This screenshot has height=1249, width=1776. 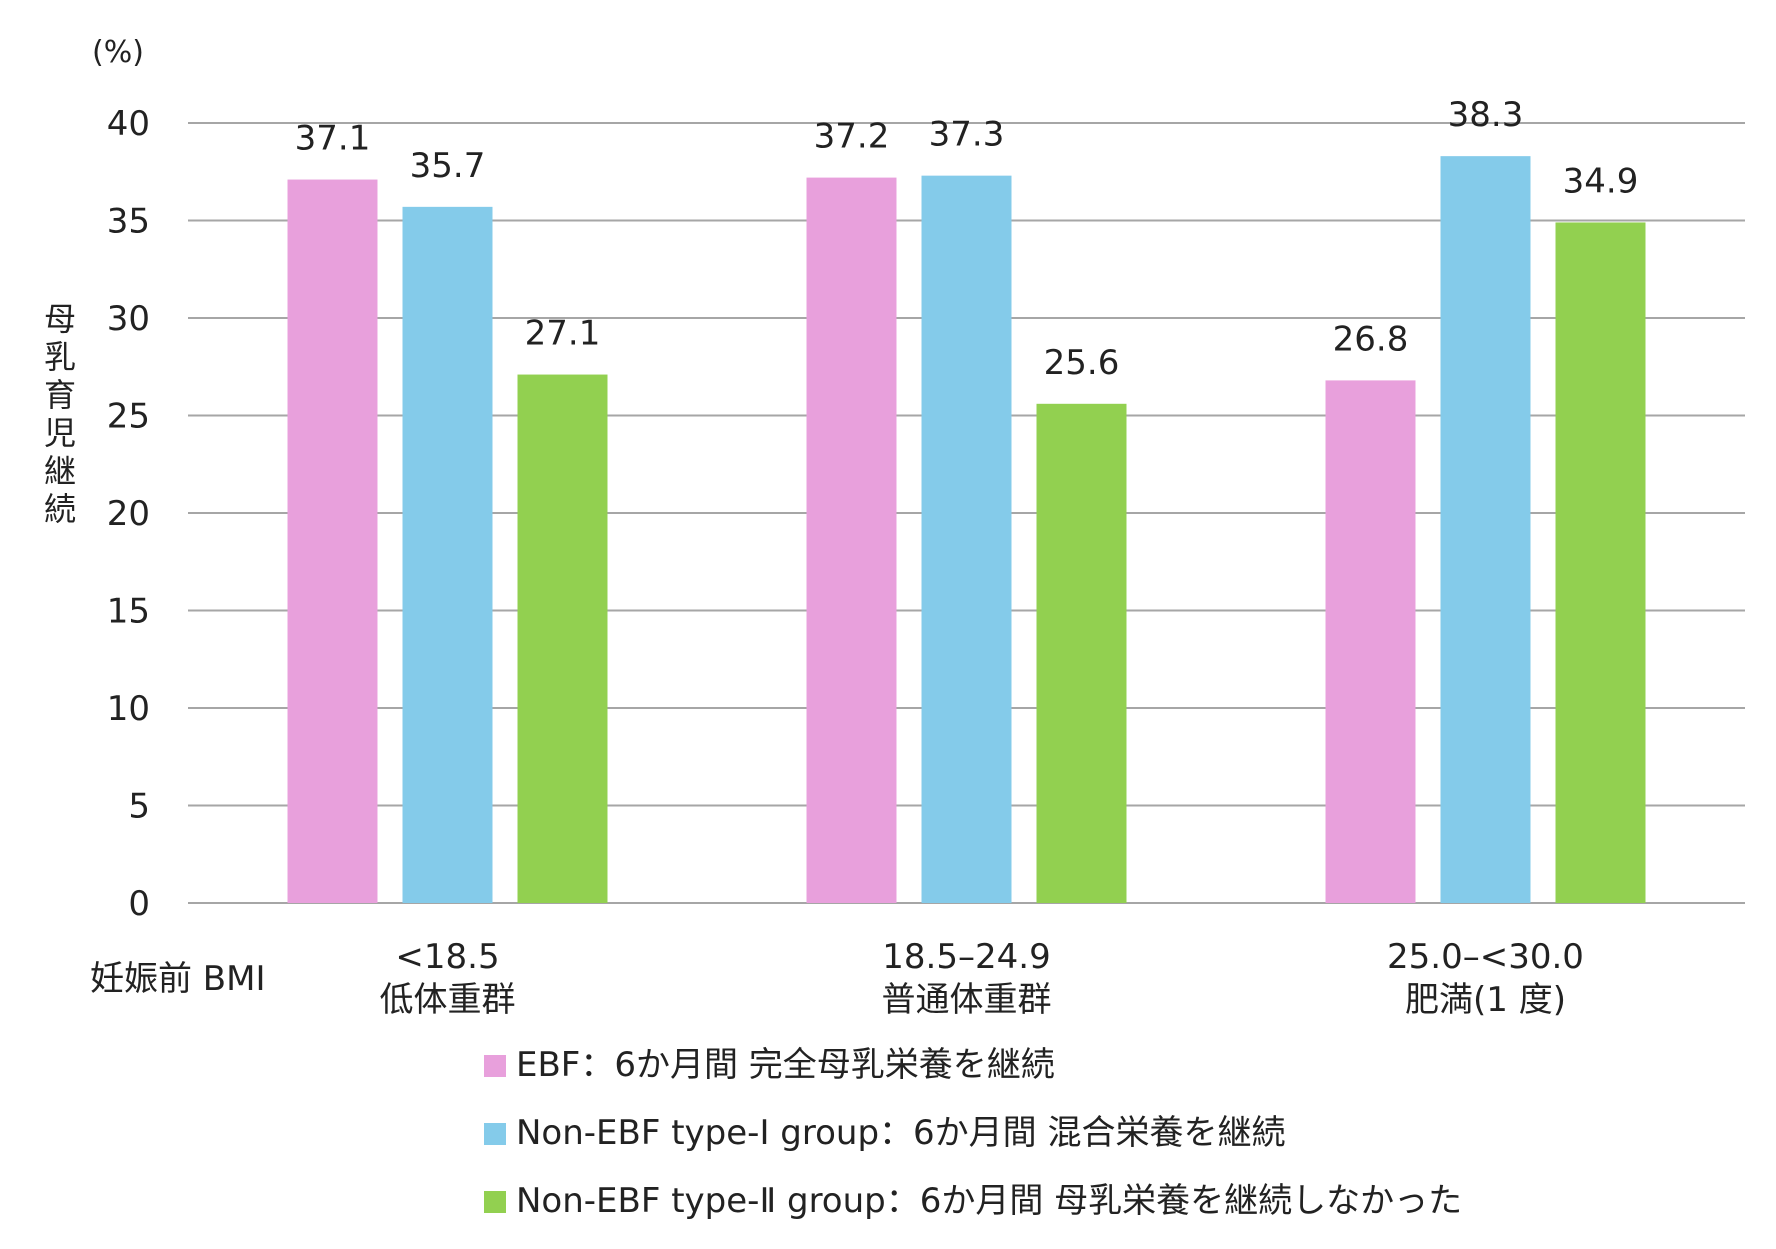 What do you see at coordinates (1082, 363) in the screenshot?
I see `data-label: 25.6` at bounding box center [1082, 363].